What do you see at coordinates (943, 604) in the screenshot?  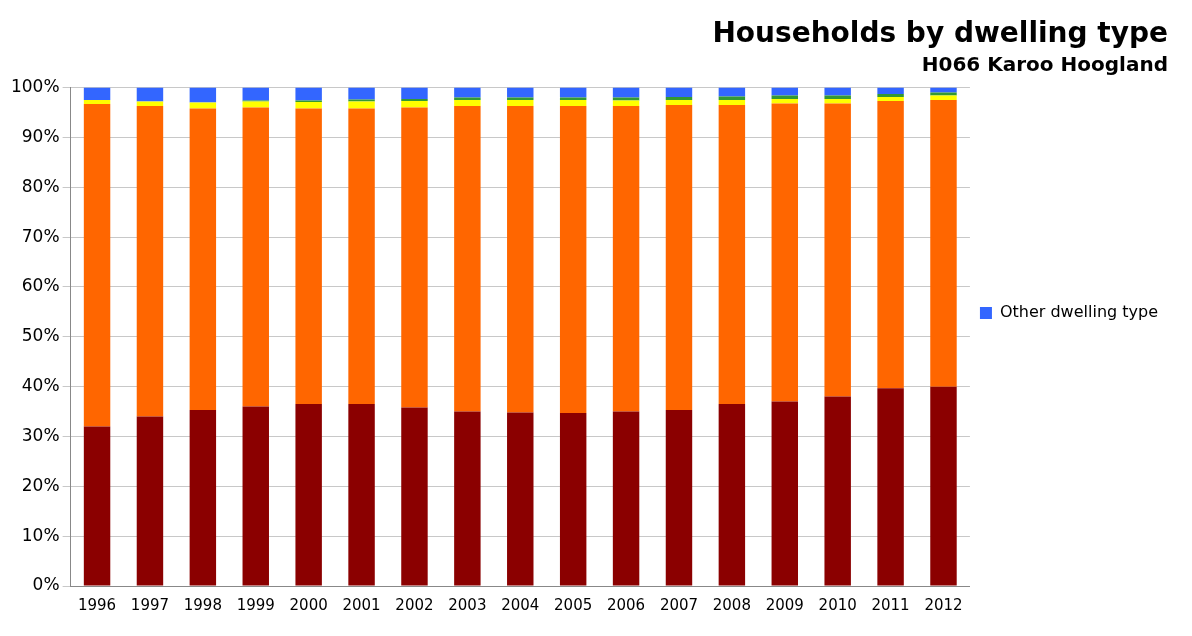 I see `x-tick-label: 2012` at bounding box center [943, 604].